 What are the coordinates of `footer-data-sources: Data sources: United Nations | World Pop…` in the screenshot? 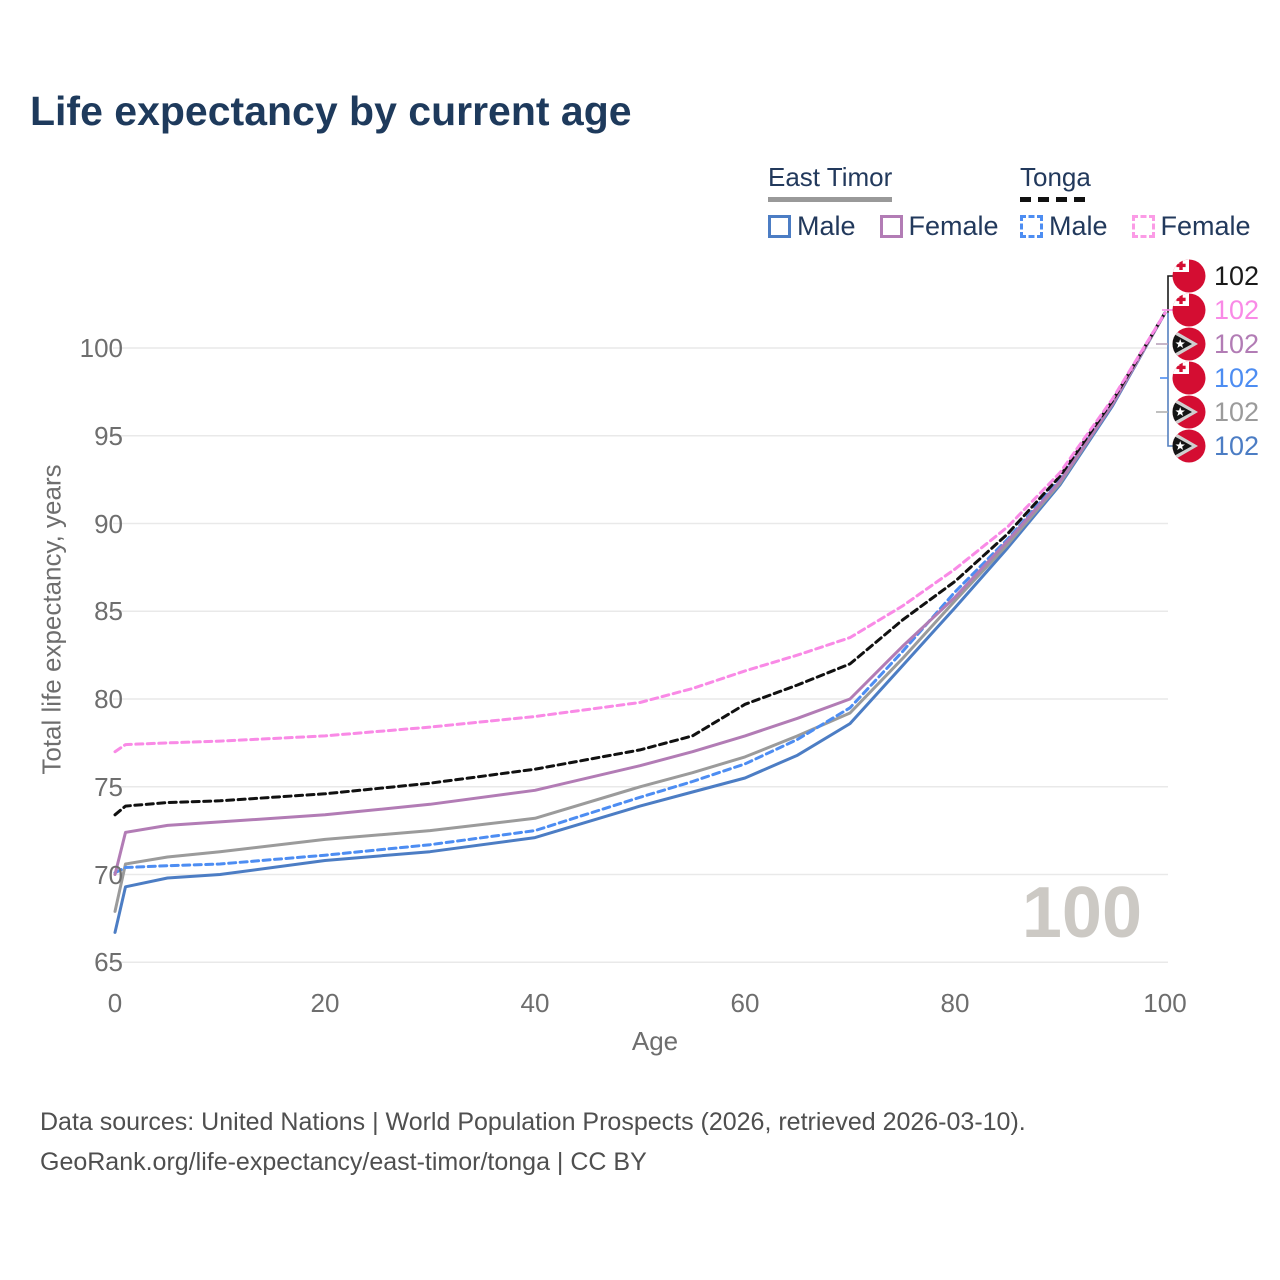 It's located at (533, 1122).